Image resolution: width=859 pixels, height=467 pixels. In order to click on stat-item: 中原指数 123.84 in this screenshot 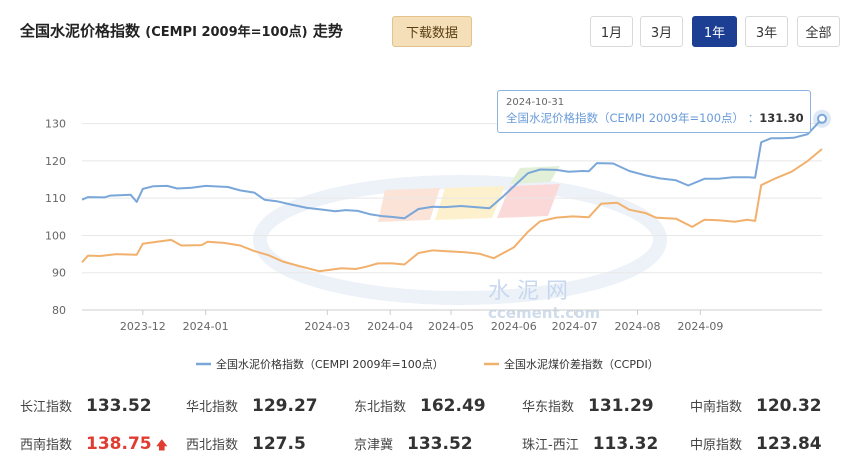, I will do `click(756, 444)`.